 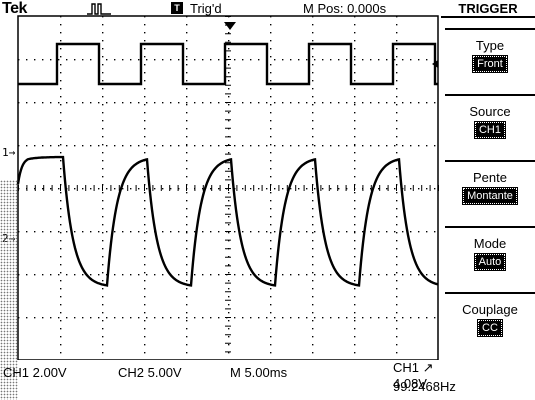 What do you see at coordinates (345, 8) in the screenshot?
I see `horizontal-position: M Pos: 0.000s` at bounding box center [345, 8].